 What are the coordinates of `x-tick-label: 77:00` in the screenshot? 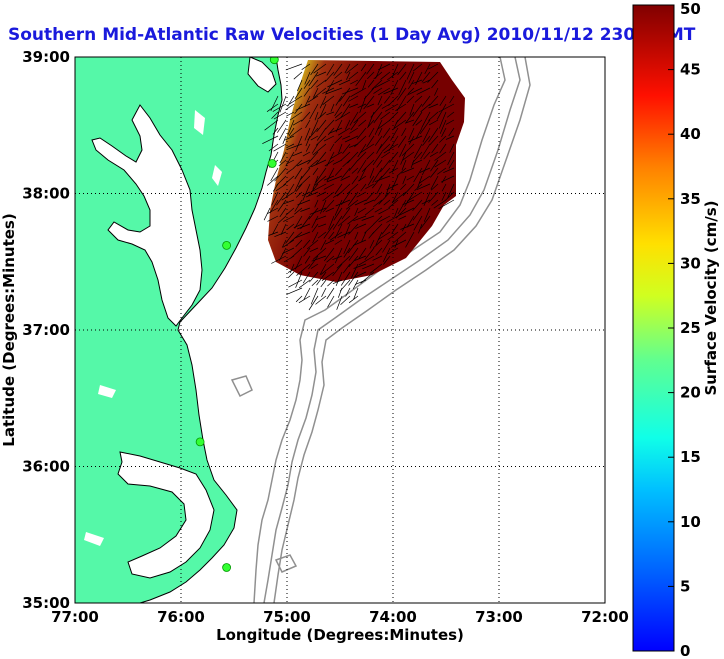 It's located at (75, 617).